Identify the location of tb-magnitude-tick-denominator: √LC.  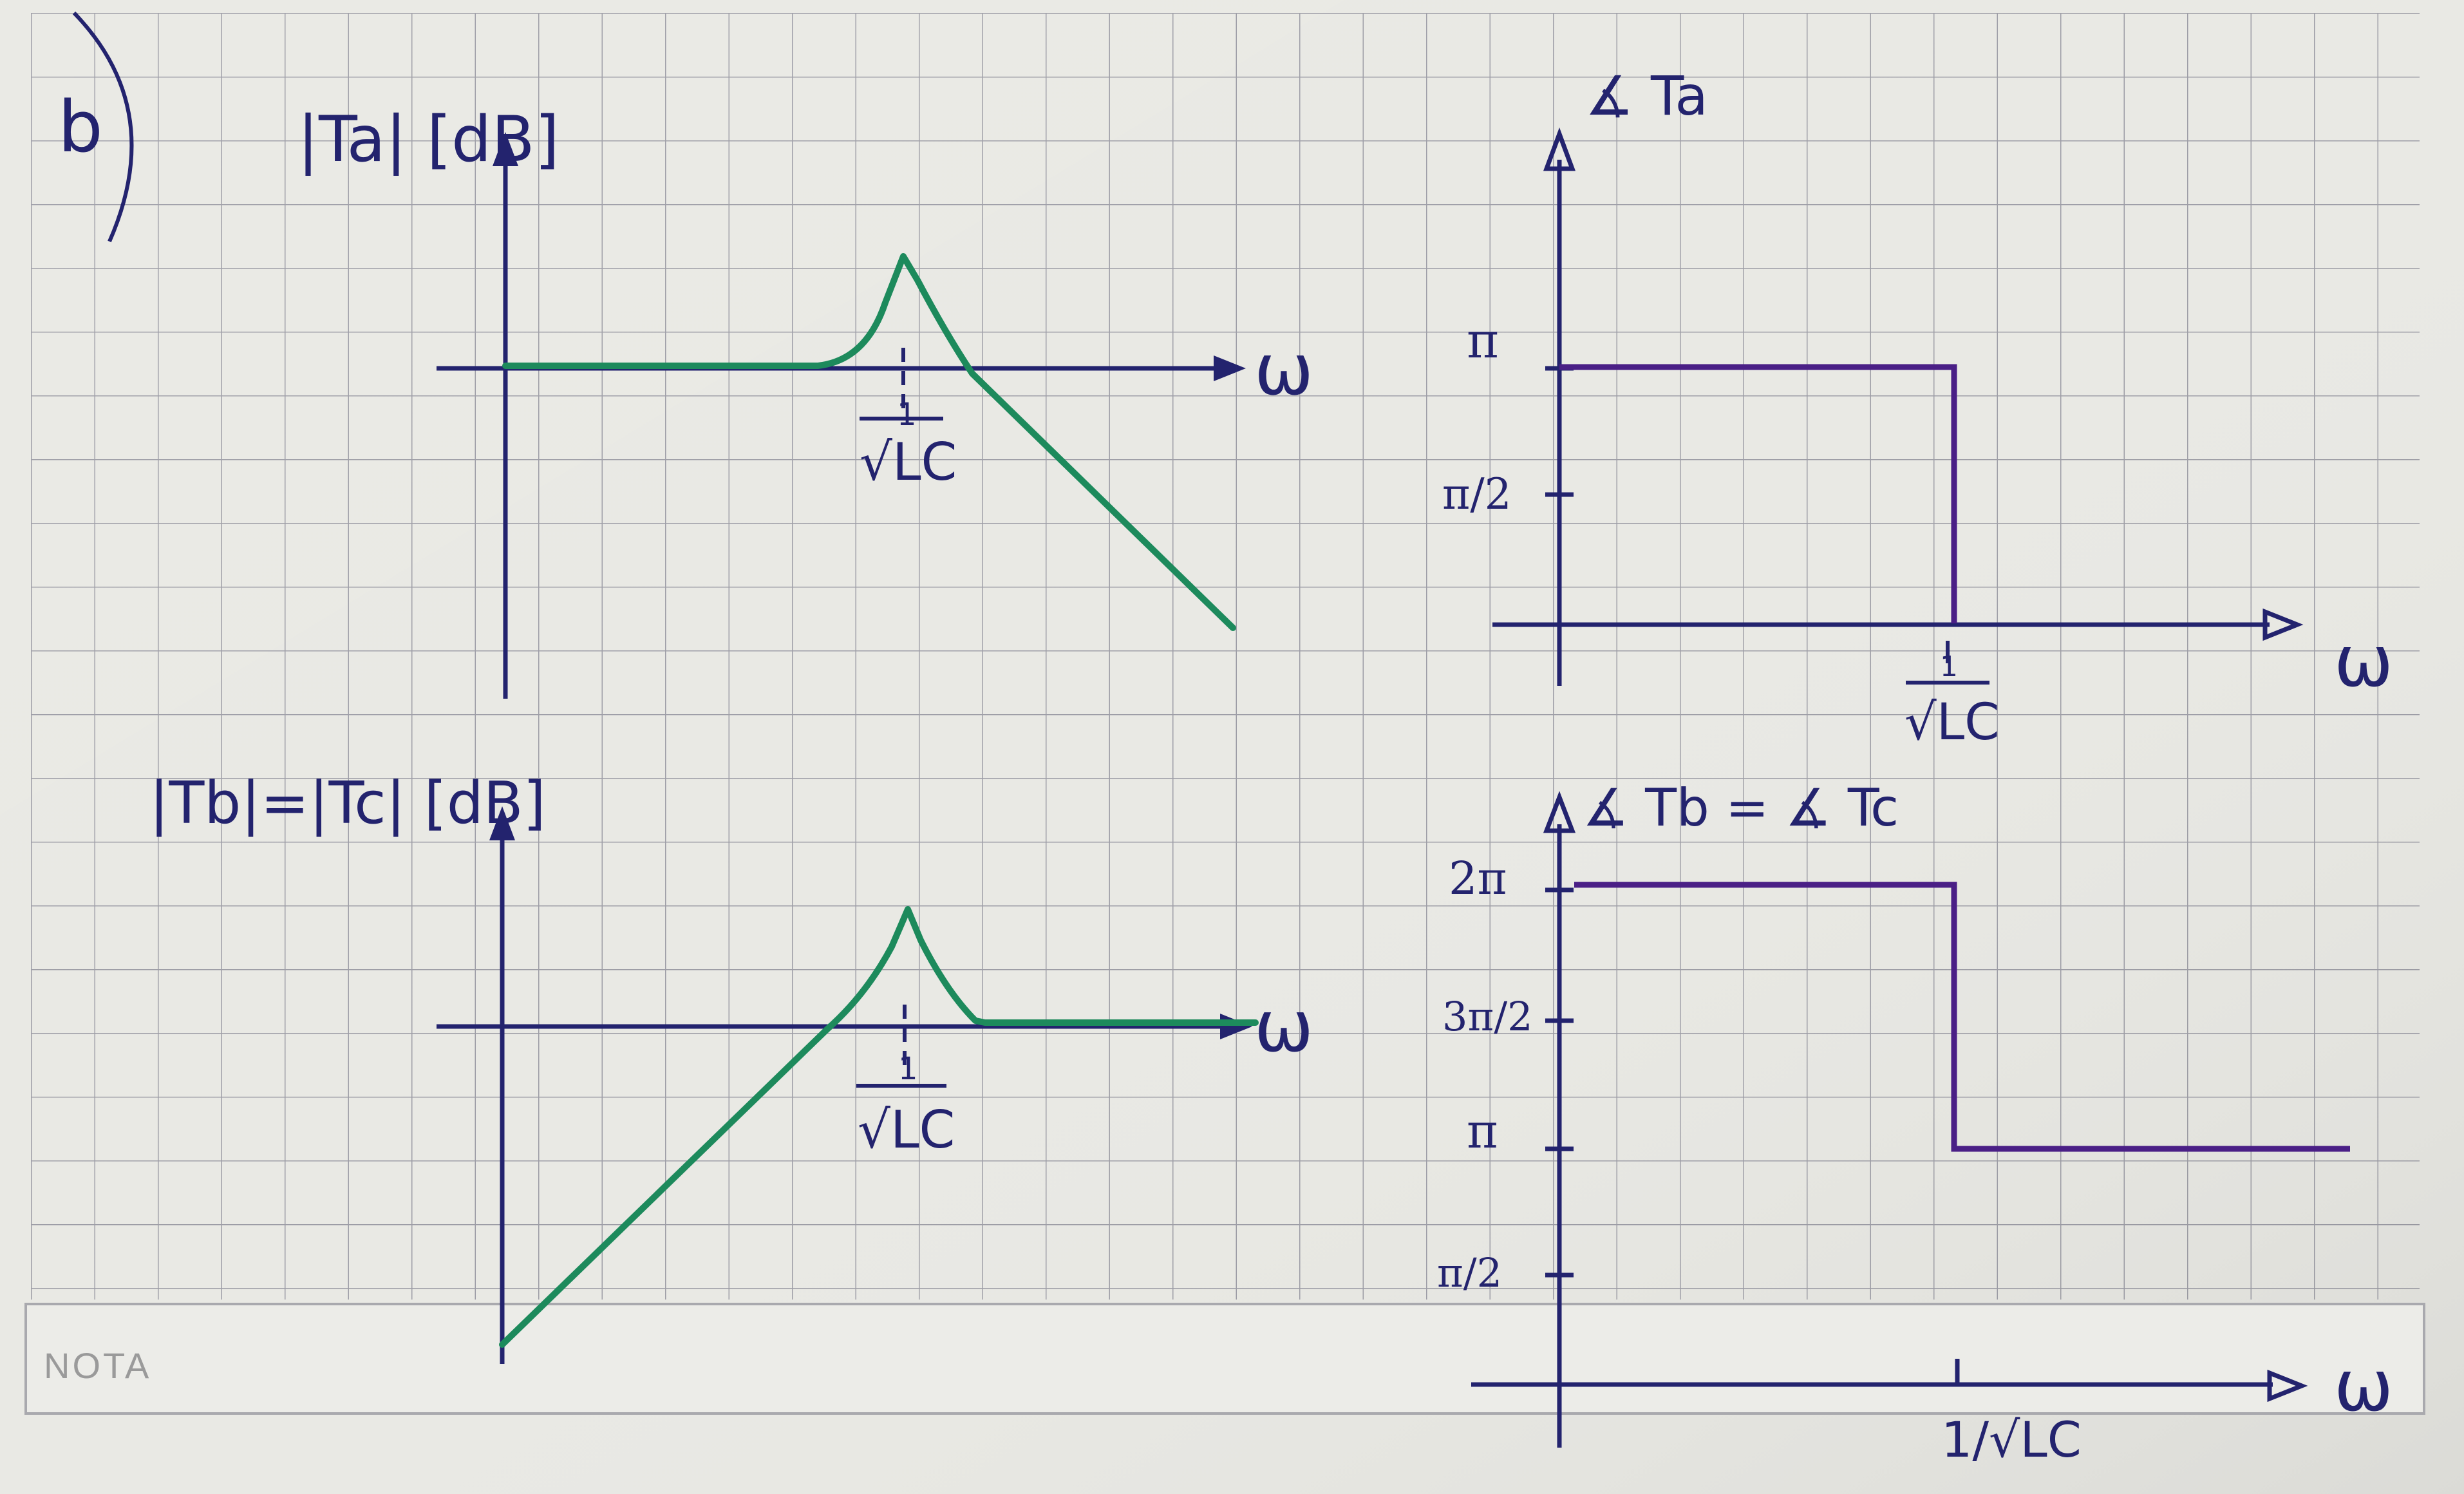
(906, 1130).